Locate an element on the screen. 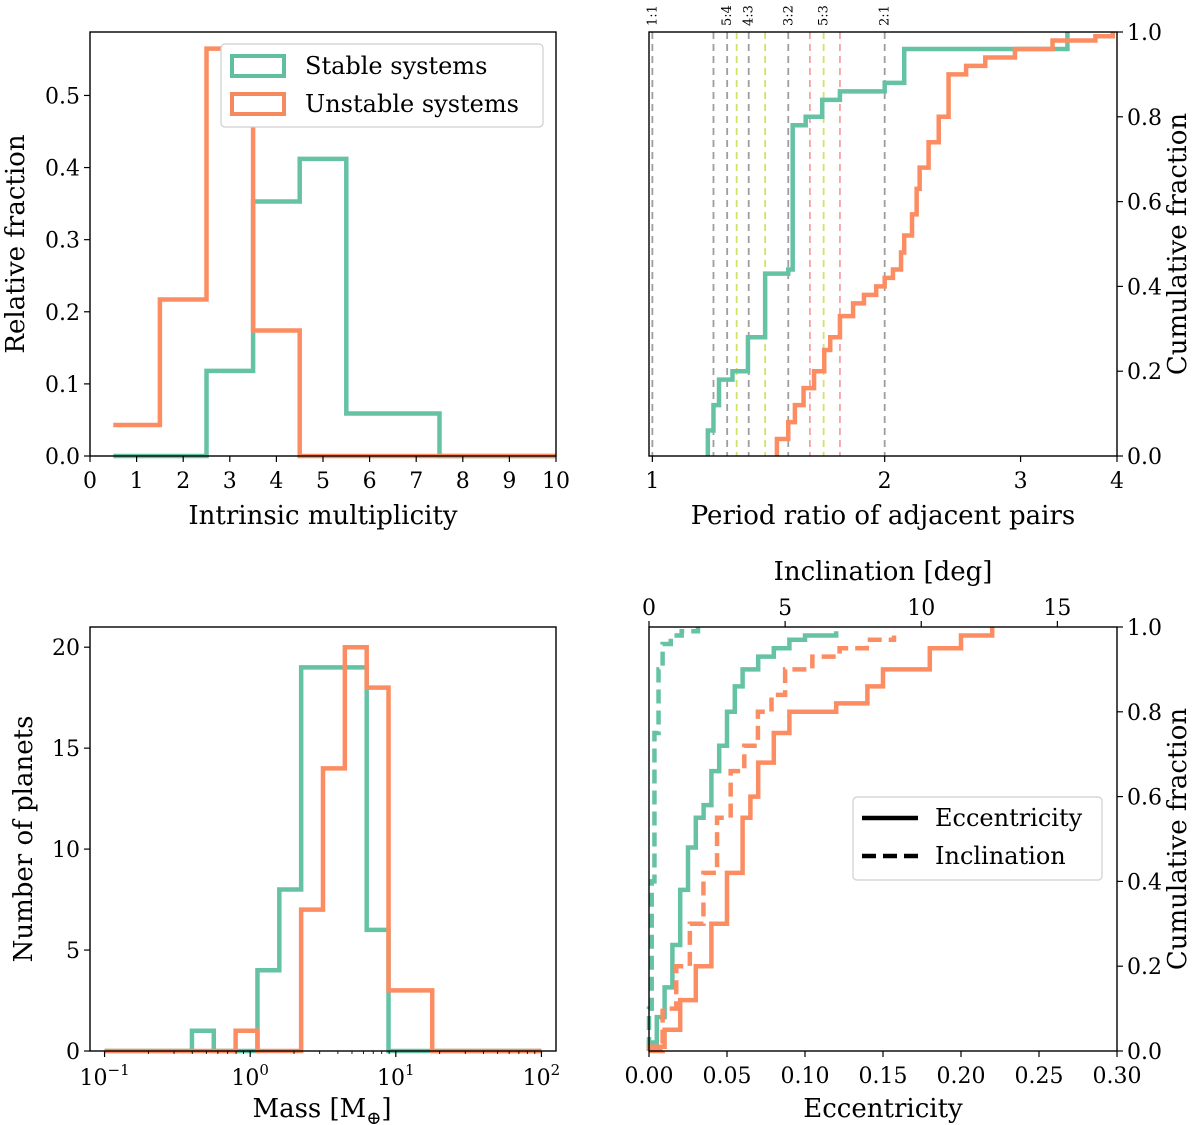  ecc-x-tick-label: 0.20 is located at coordinates (961, 1076).